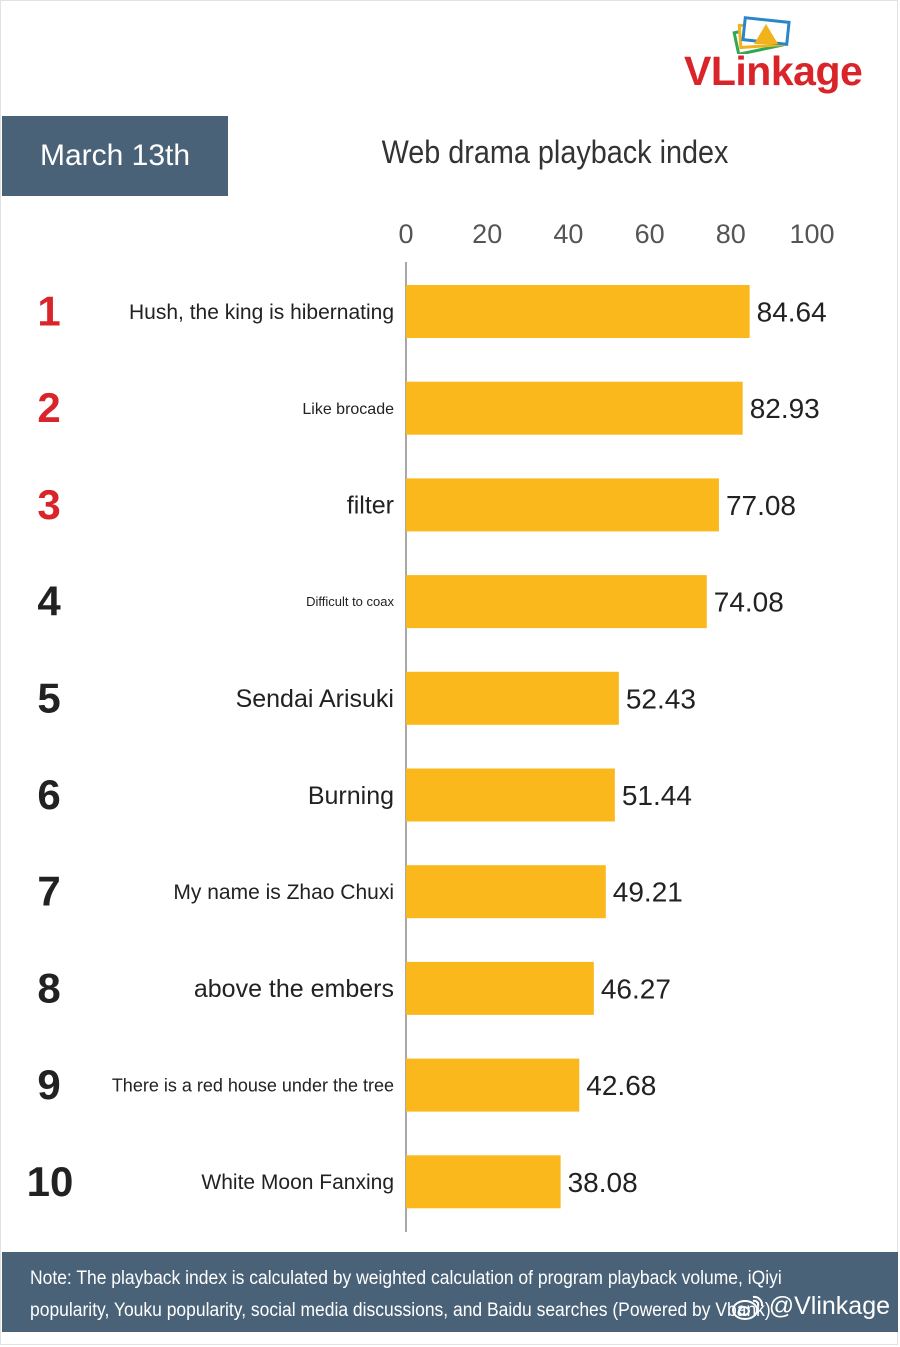 This screenshot has height=1347, width=900. I want to click on chart-title: Web drama playback index, so click(555, 152).